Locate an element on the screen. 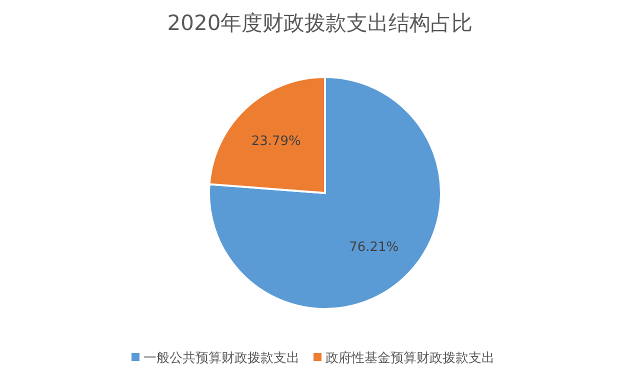 This screenshot has height=385, width=640. legend-label: 政府性基金预算财政拨款支出 is located at coordinates (410, 358).